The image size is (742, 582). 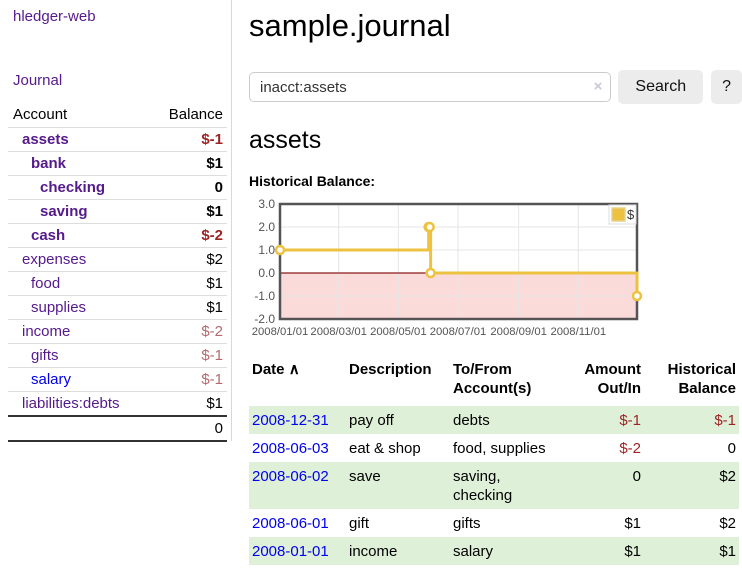 I want to click on register-header-date: Date ∧, so click(x=276, y=369).